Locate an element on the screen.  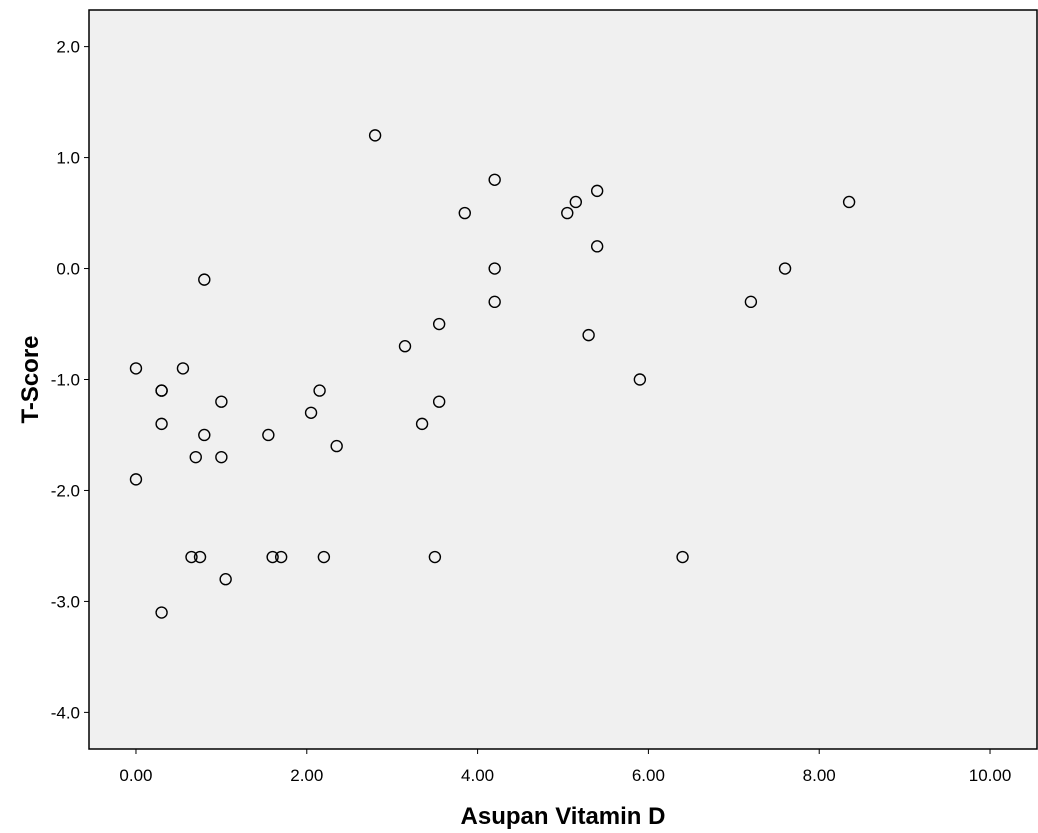
x-axis-label: Asupan Vitamin D is located at coordinates (563, 816).